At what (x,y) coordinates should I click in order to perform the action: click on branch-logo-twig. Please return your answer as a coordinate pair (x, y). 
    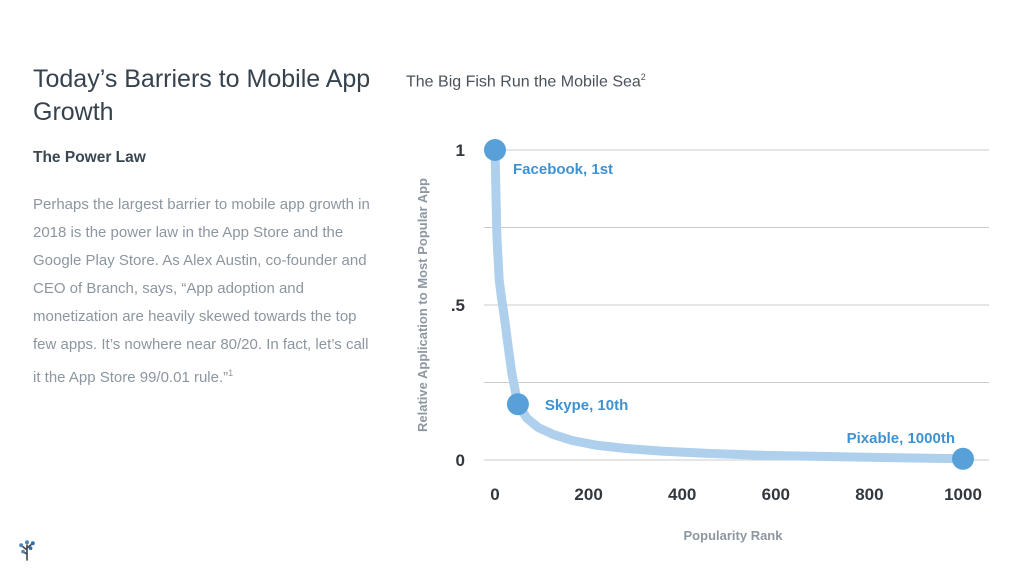
    Looking at the image, I should click on (27, 550).